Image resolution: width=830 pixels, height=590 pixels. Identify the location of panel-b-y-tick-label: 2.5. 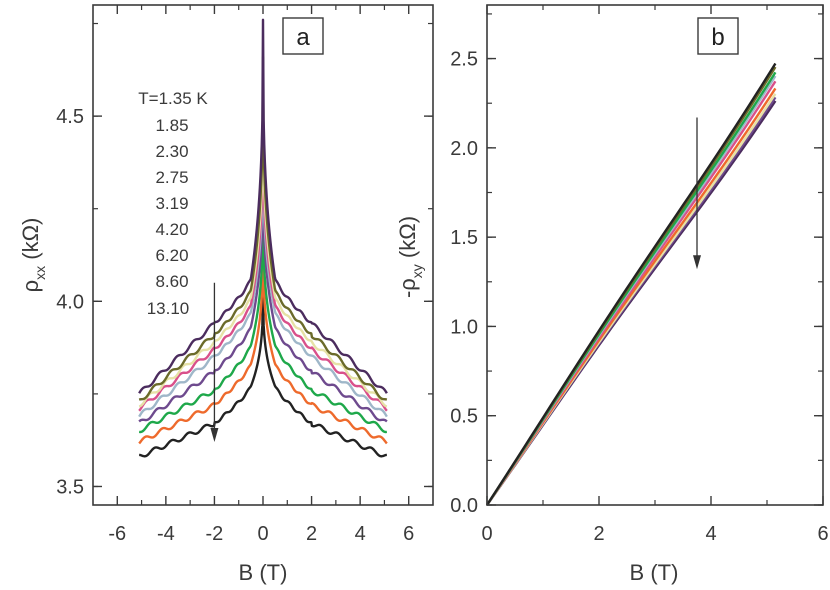
(464, 60).